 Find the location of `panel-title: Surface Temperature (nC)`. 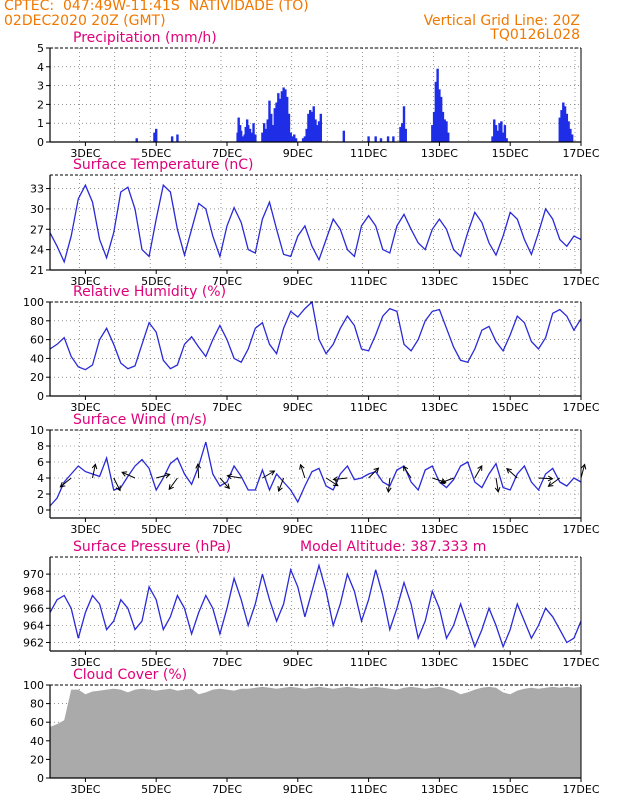

panel-title: Surface Temperature (nC) is located at coordinates (163, 165).